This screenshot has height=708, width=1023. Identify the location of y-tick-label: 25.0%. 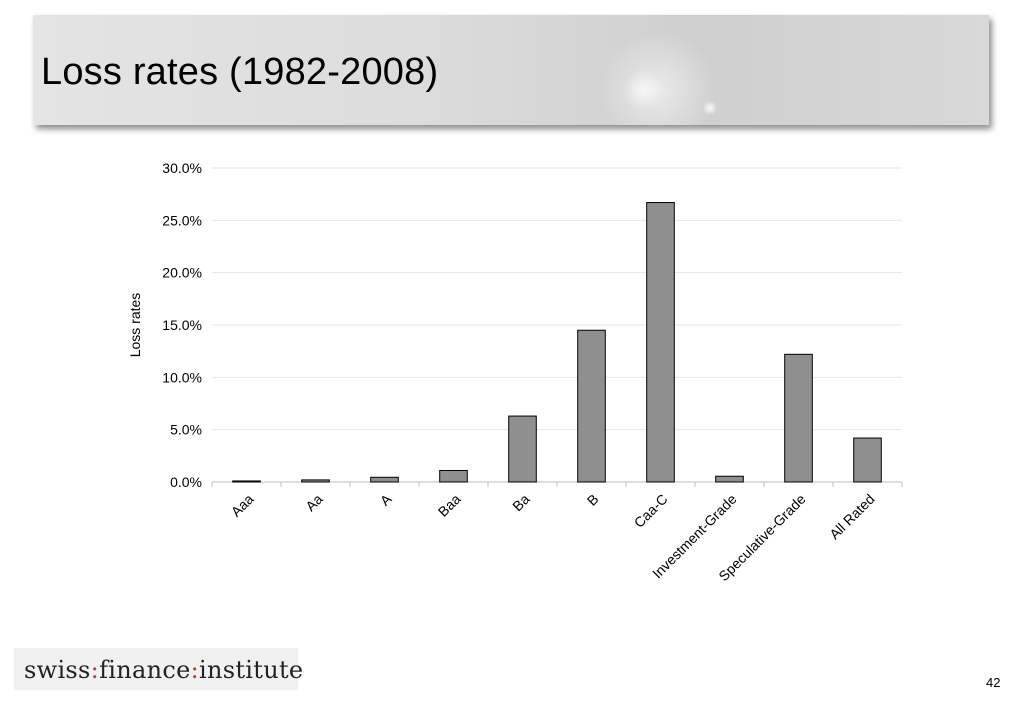
(182, 220).